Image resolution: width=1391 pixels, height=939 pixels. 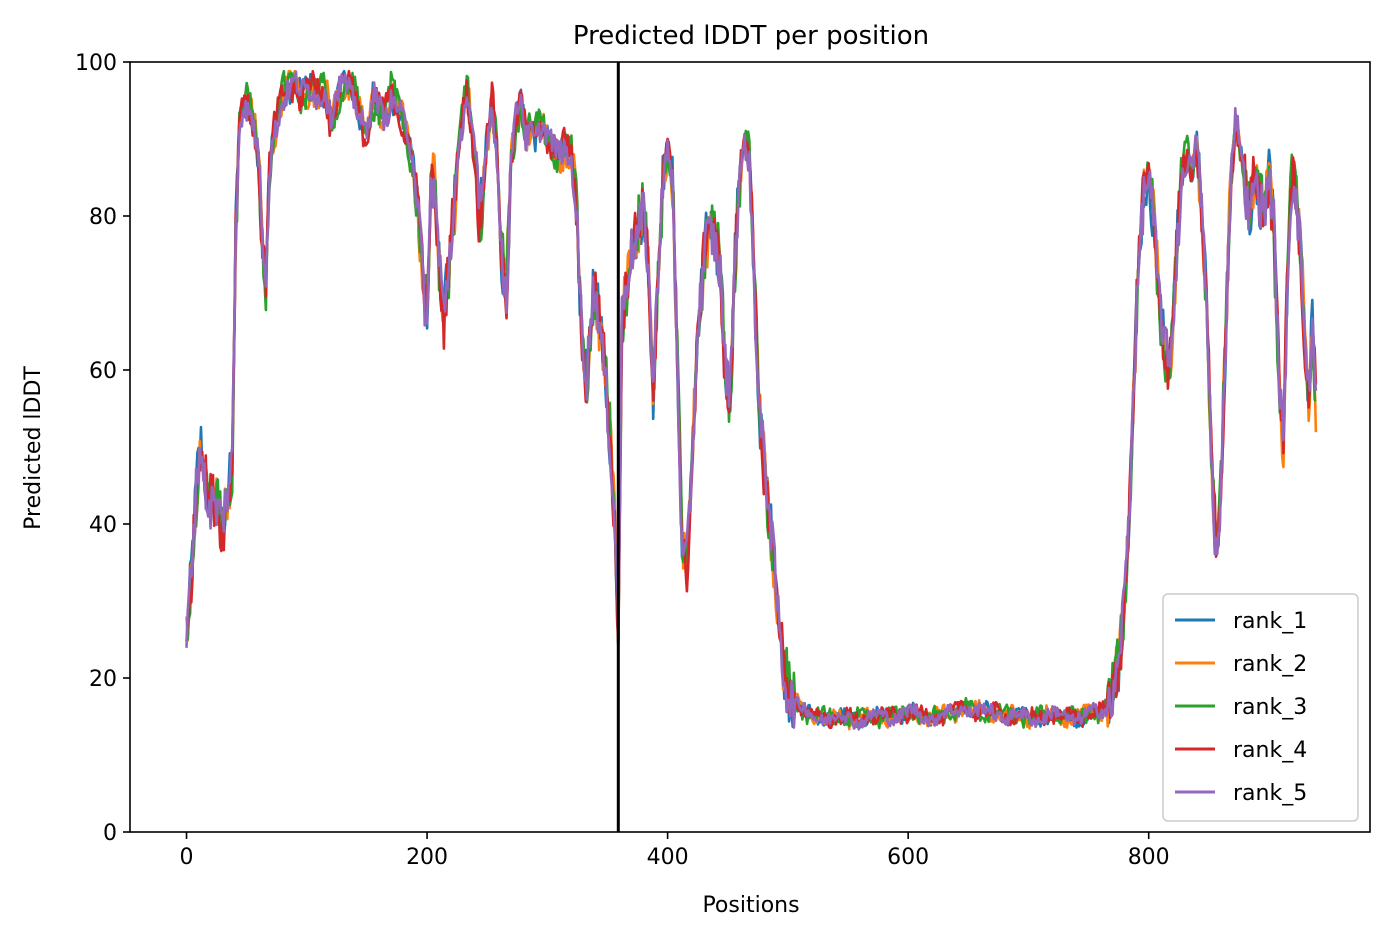 I want to click on legend-label: rank_4, so click(x=1270, y=750).